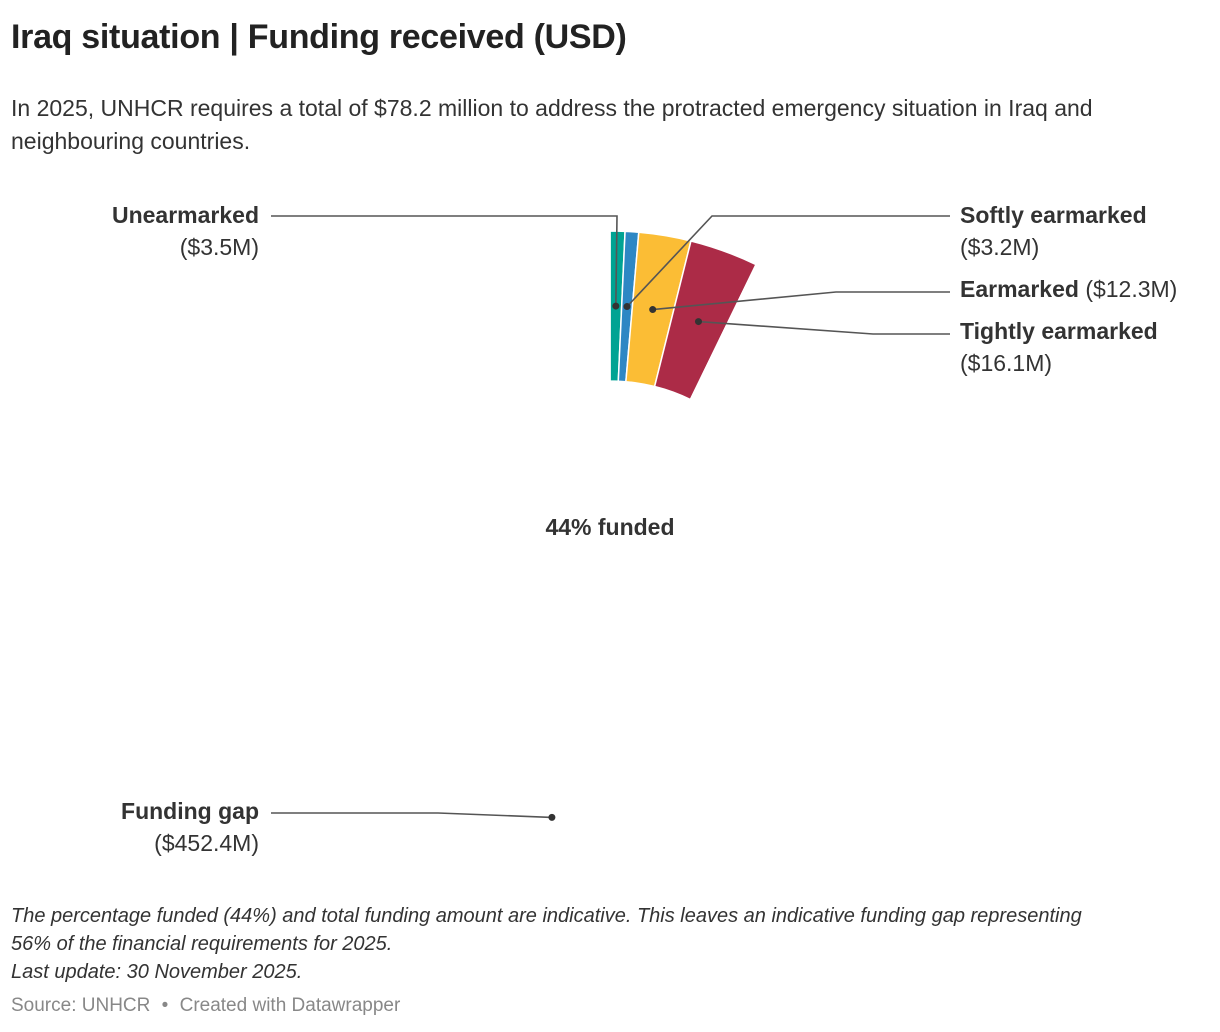 The image size is (1220, 1032). I want to click on label-tightly-earmarked-value: ($16.1M), so click(1006, 363).